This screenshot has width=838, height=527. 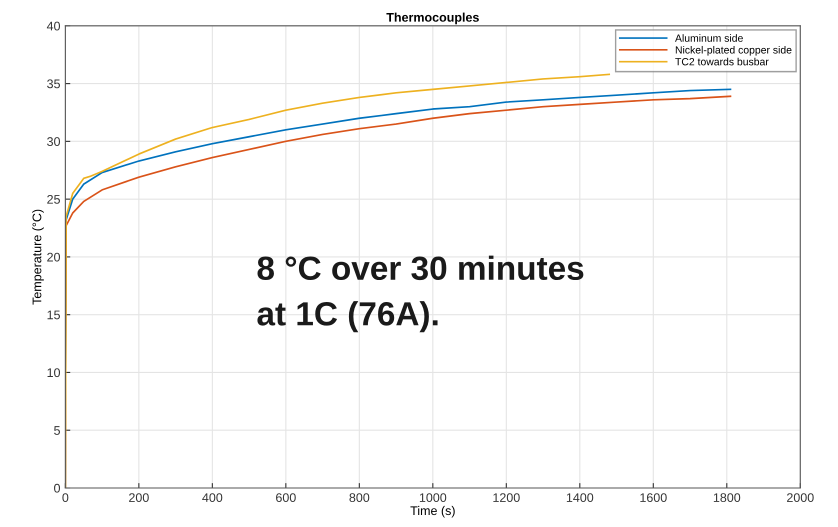 What do you see at coordinates (709, 38) in the screenshot?
I see `legend-label: Aluminum side` at bounding box center [709, 38].